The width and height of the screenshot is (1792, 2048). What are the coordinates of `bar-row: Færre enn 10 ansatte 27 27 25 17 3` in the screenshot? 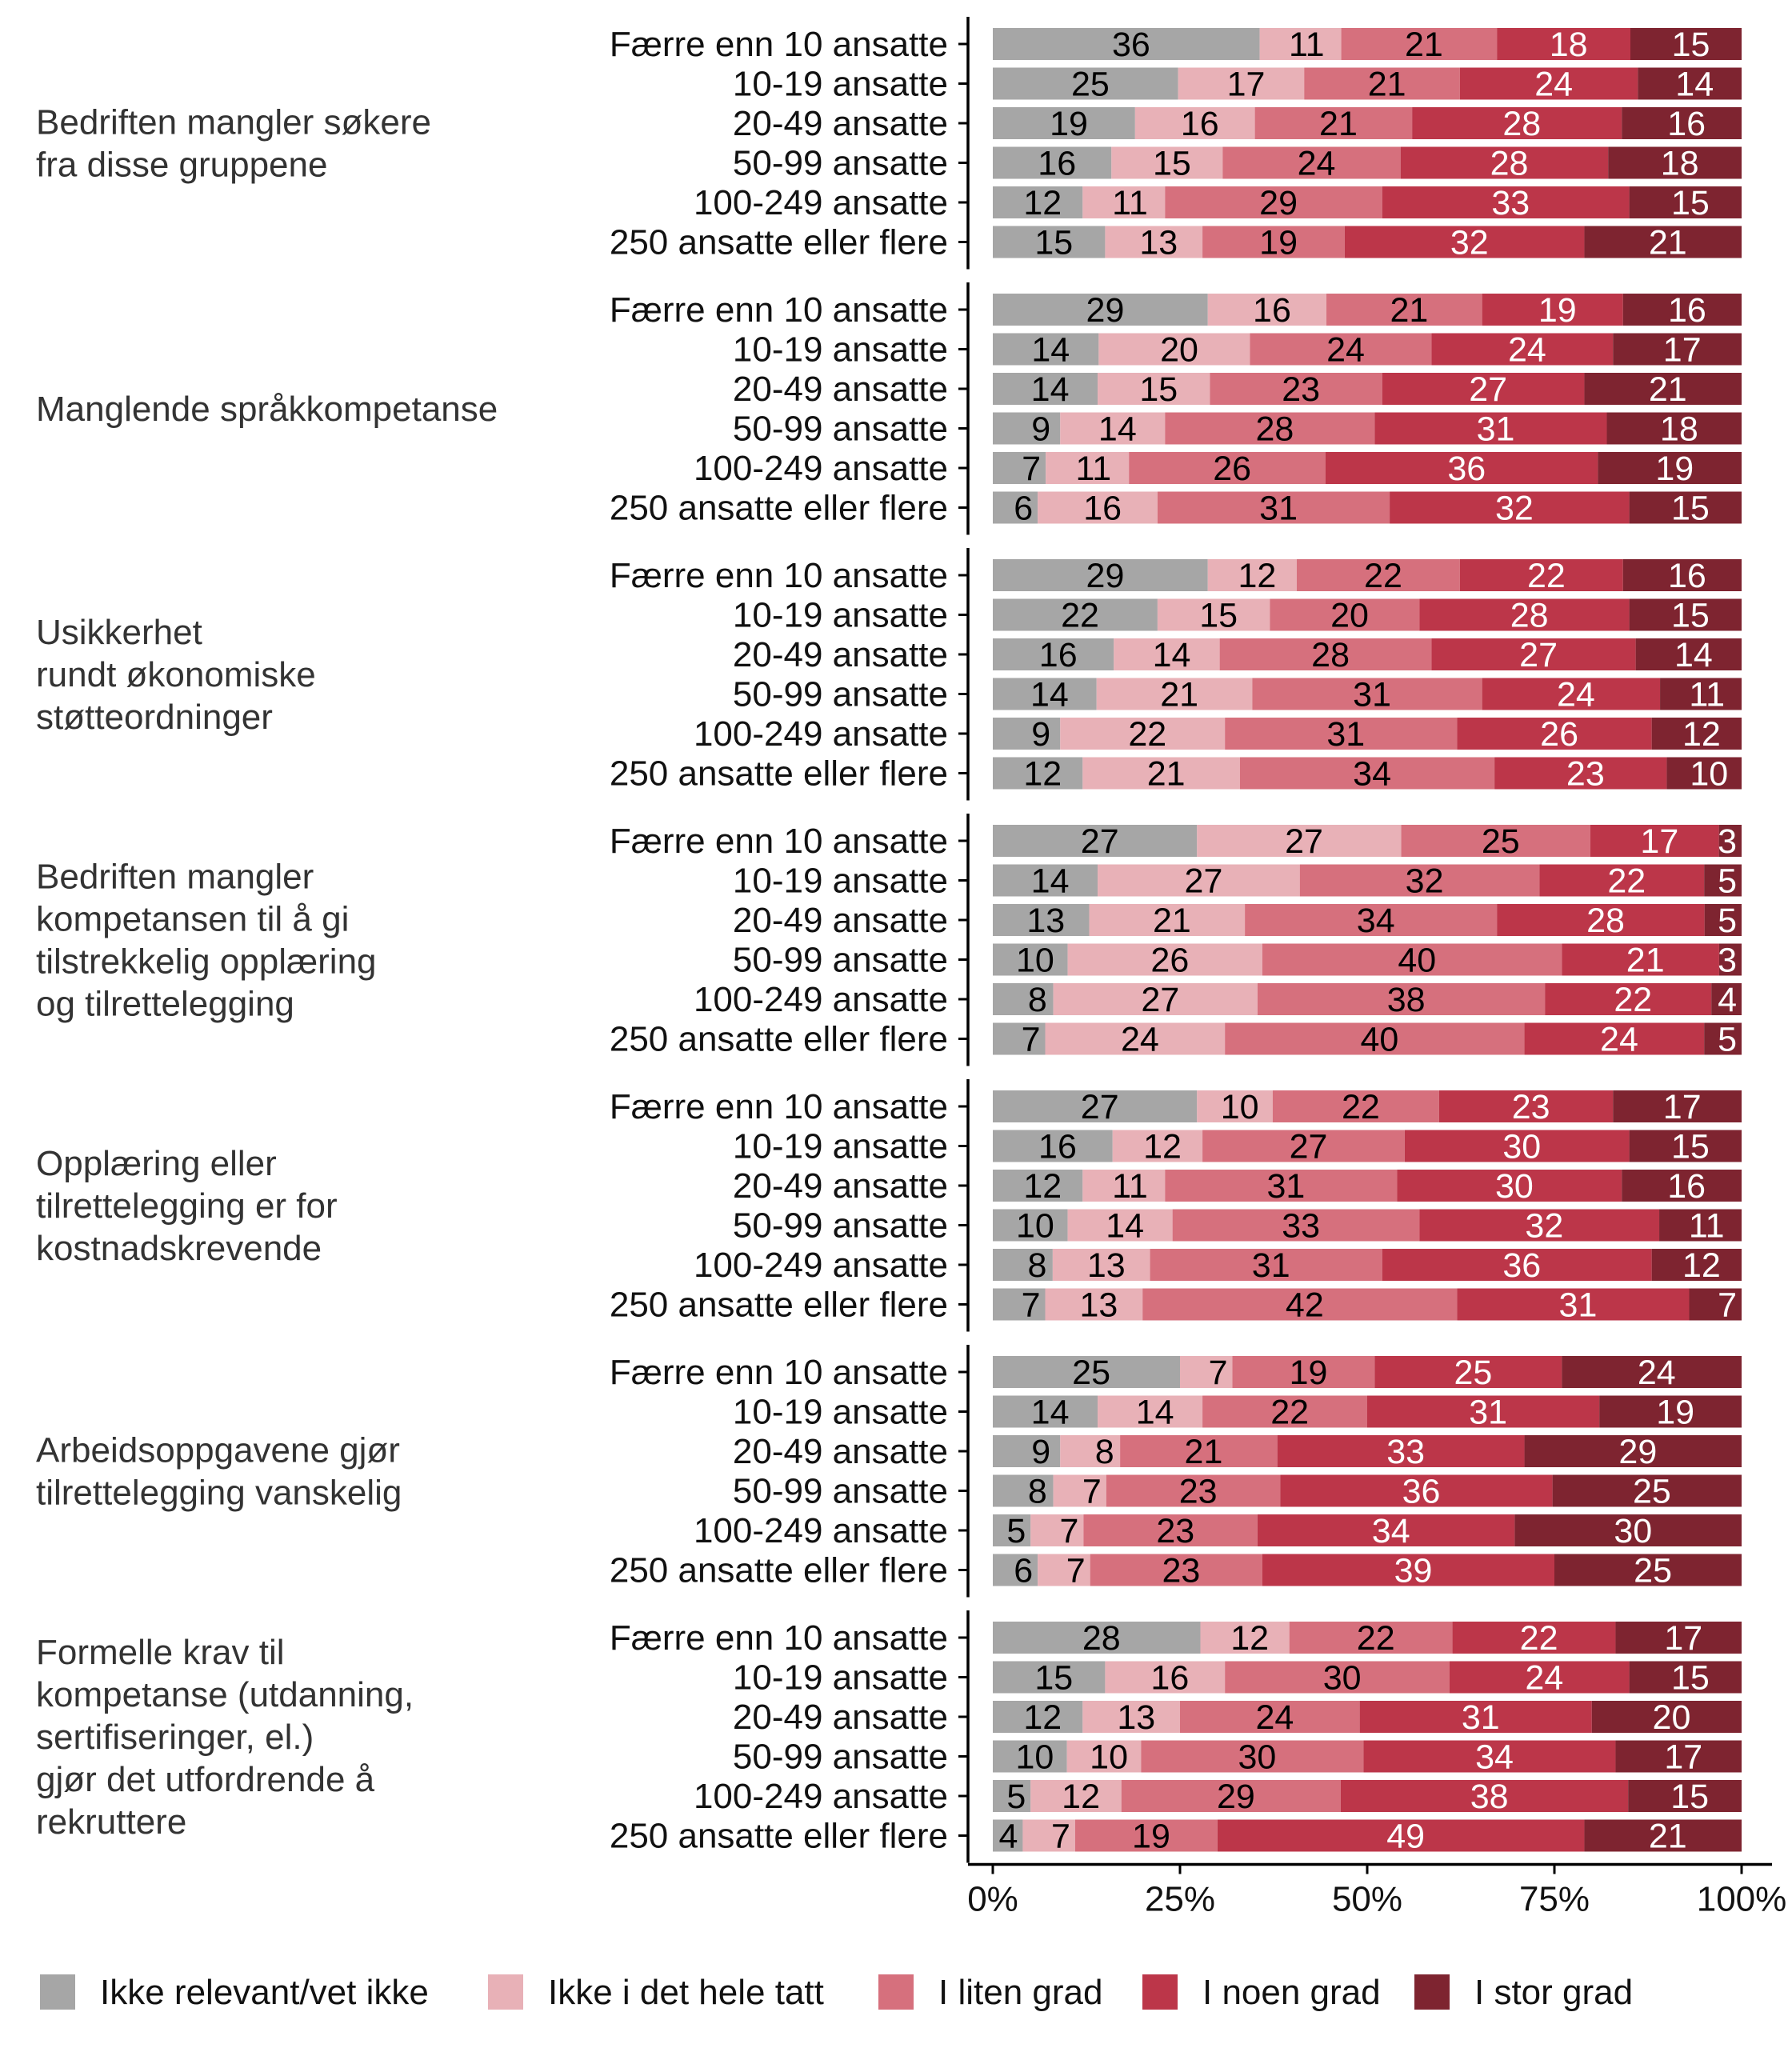 It's located at (1176, 841).